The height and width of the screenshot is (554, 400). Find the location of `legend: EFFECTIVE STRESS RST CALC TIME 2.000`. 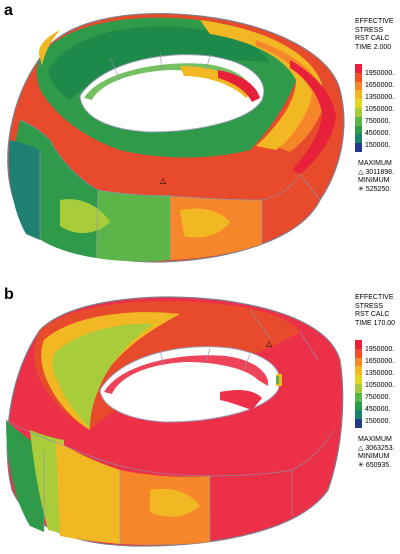

legend: EFFECTIVE STRESS RST CALC TIME 2.000 is located at coordinates (374, 35).